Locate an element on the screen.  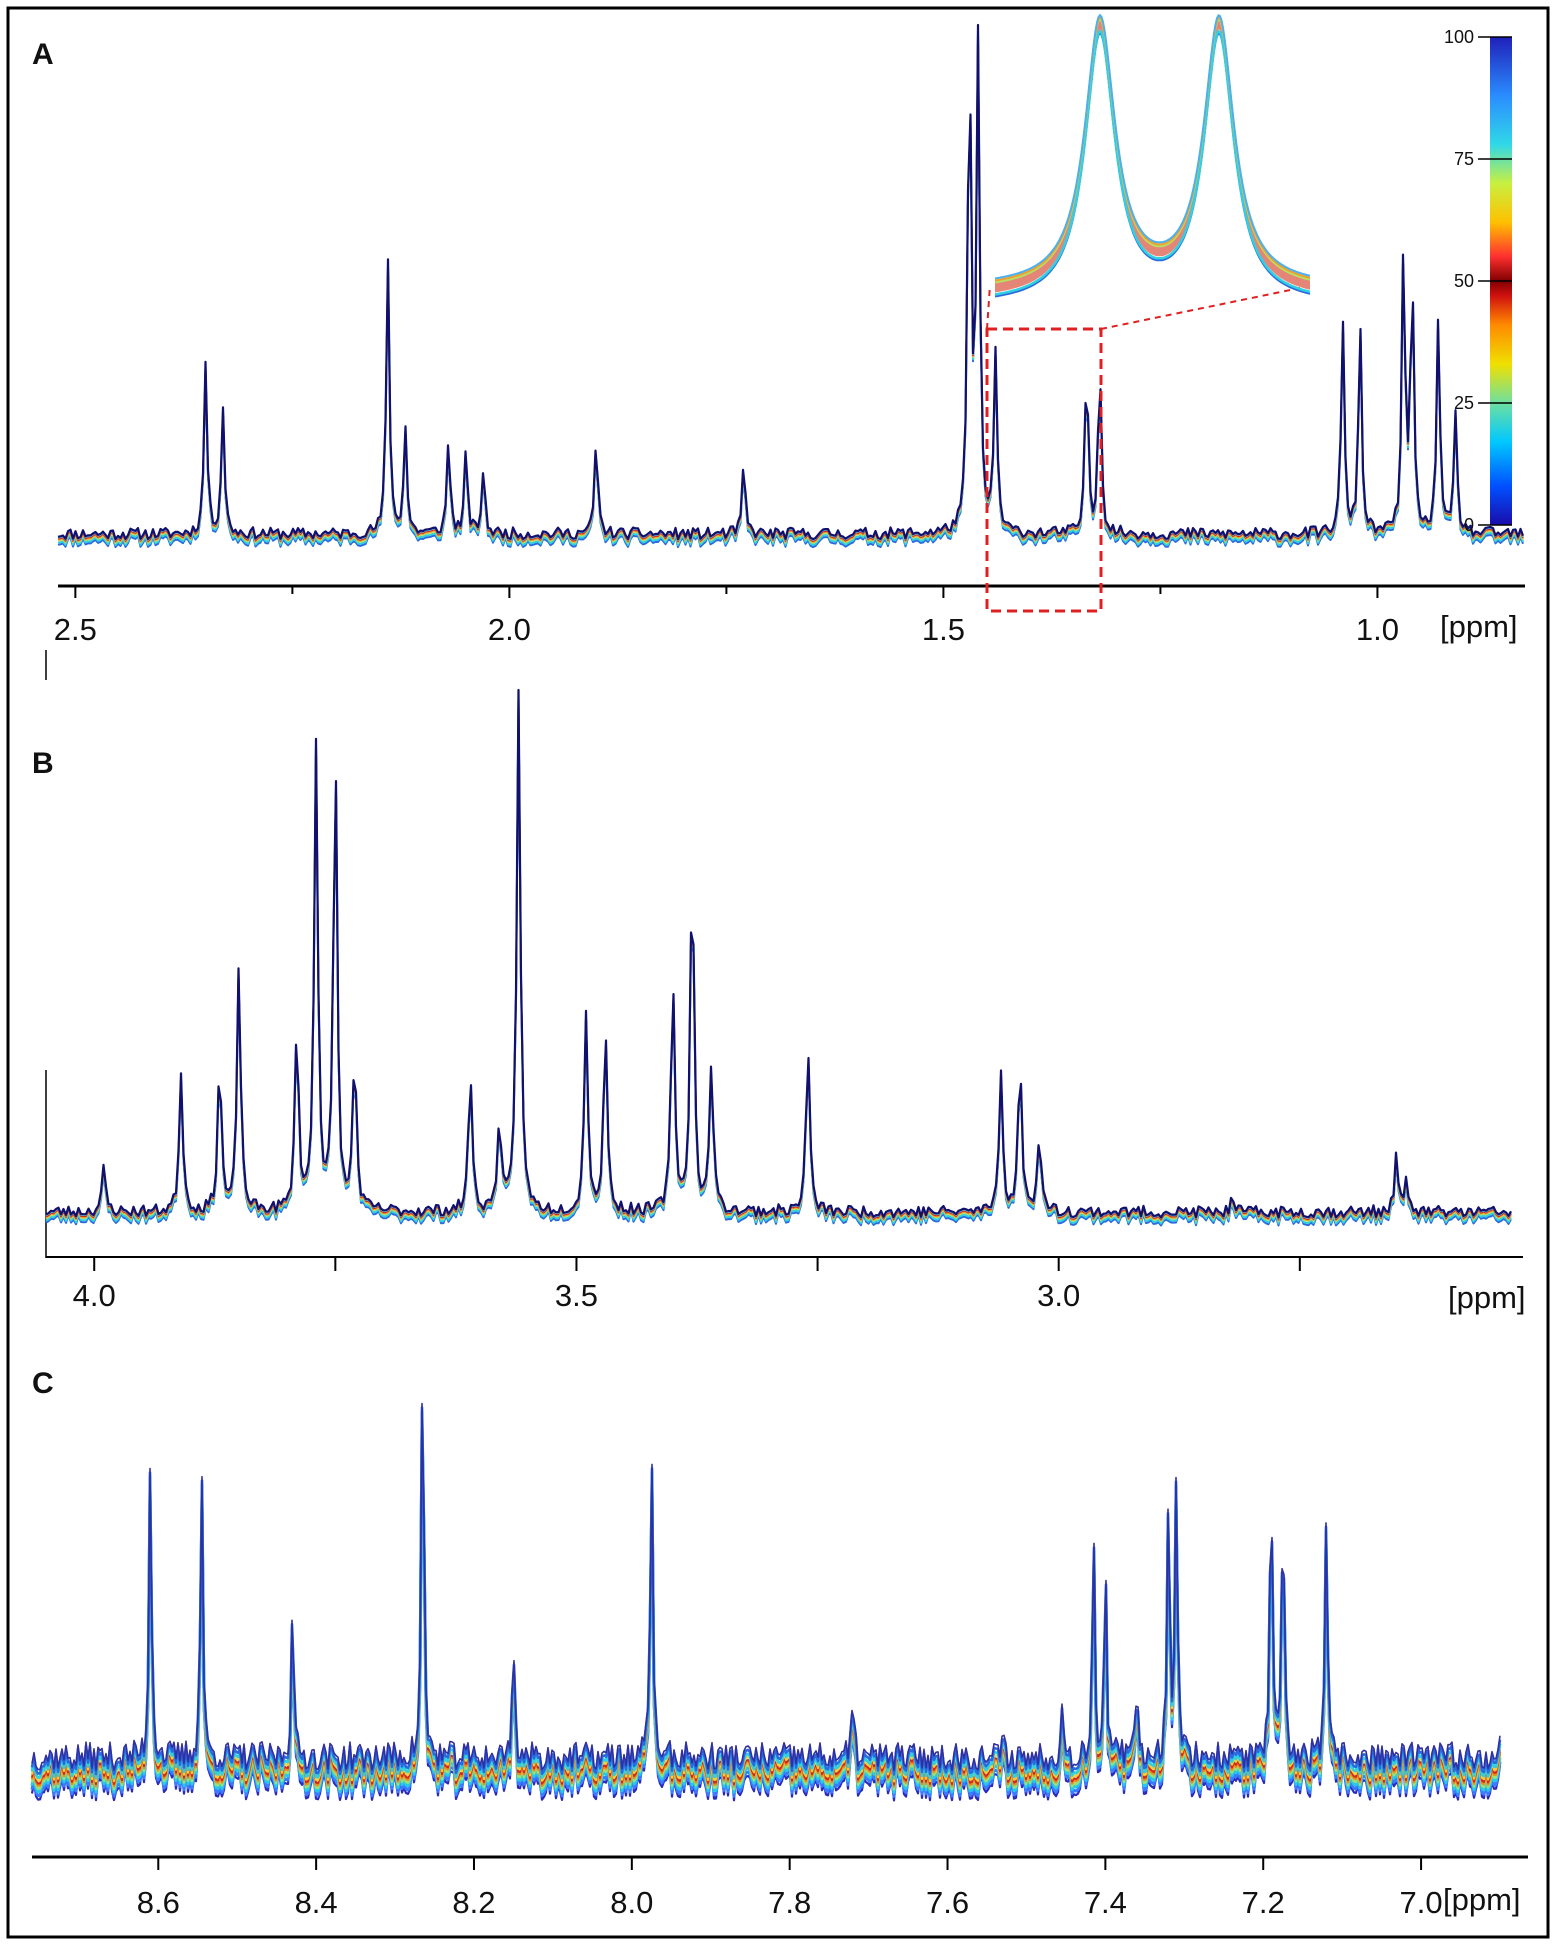
panel-c-x-label: [ppm] is located at coordinates (1482, 1899).